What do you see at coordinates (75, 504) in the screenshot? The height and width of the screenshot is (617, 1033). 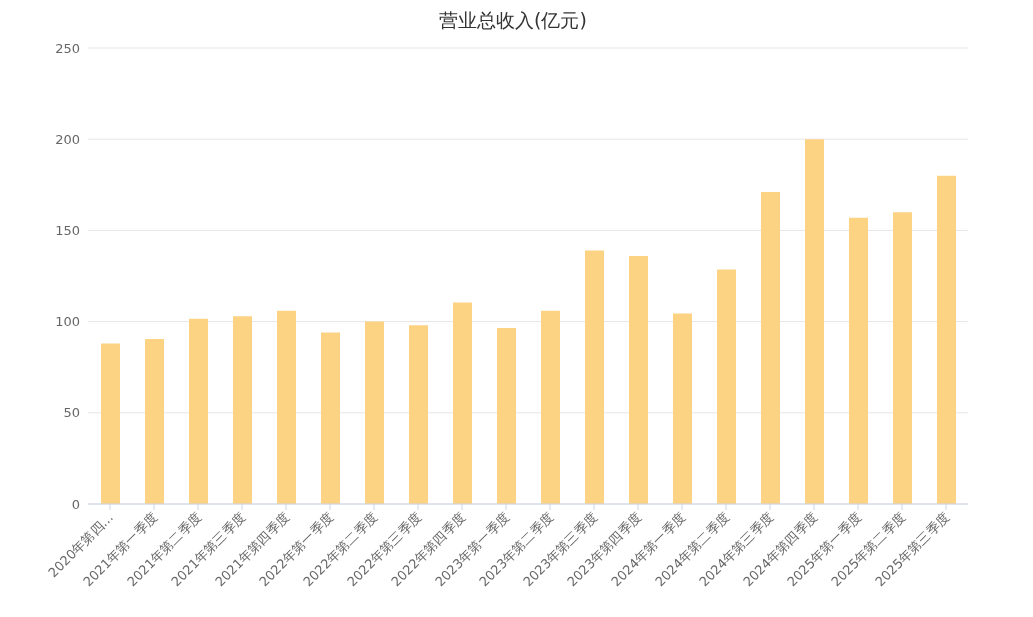 I see `y-tick-label: 0` at bounding box center [75, 504].